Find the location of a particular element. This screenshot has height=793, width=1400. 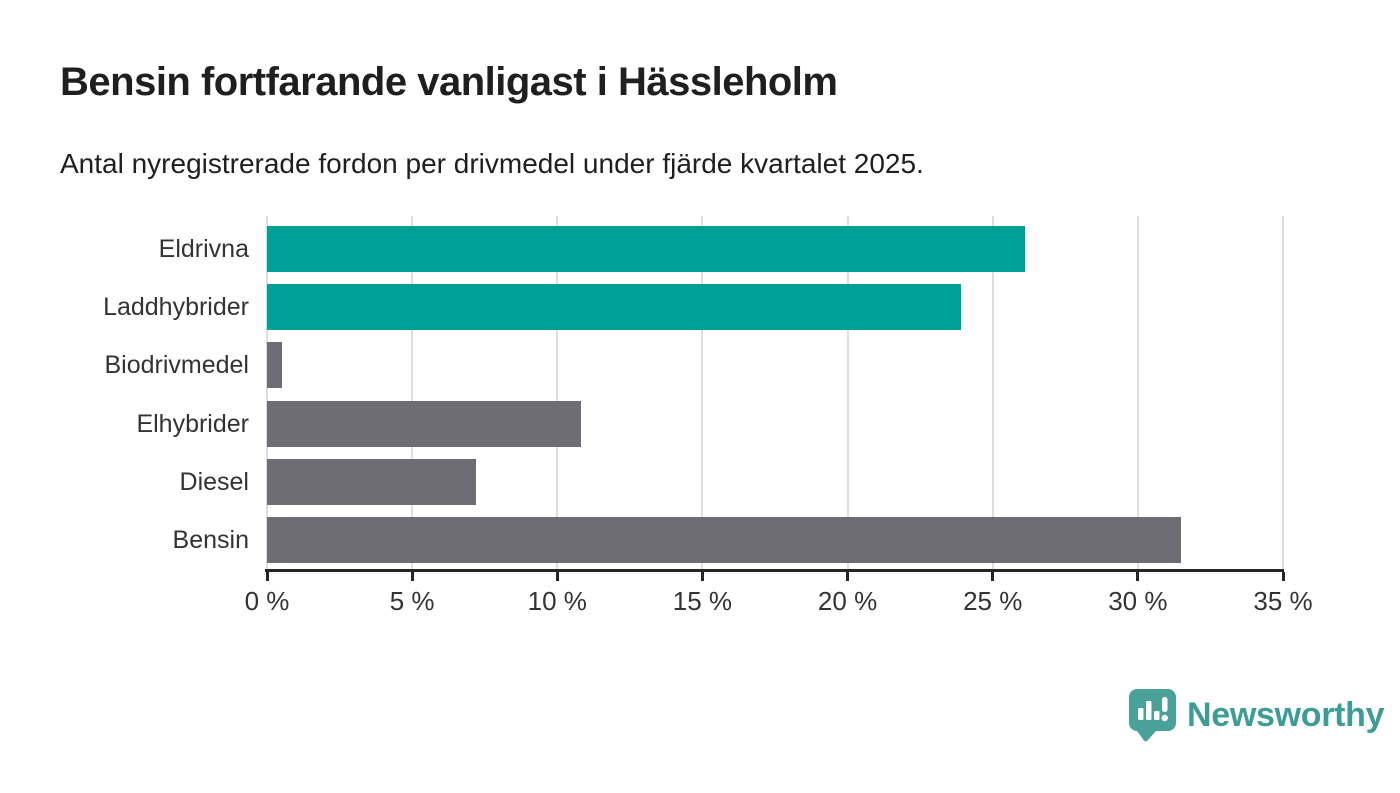

axis-tick-label: 30 % is located at coordinates (1138, 601).